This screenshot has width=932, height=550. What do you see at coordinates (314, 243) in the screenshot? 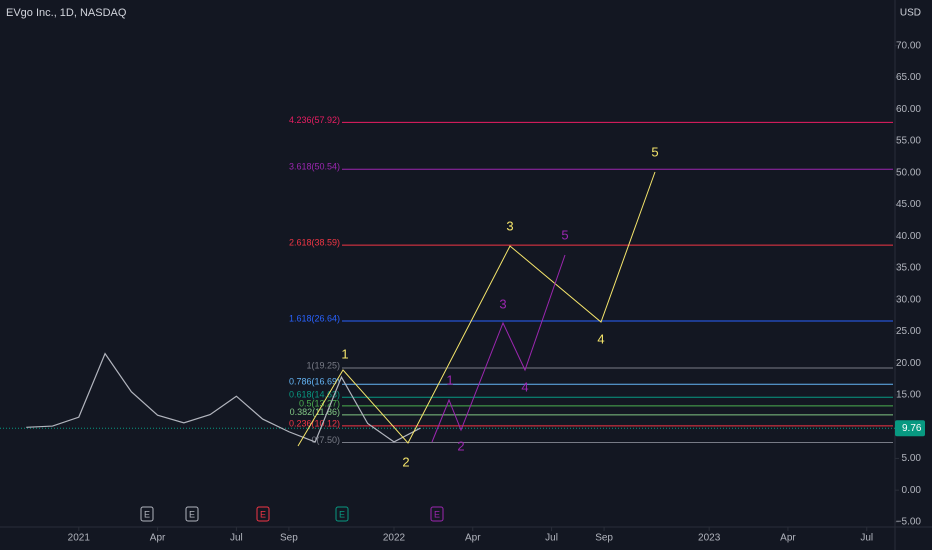
I see `fib-label: 2.618(38.59)` at bounding box center [314, 243].